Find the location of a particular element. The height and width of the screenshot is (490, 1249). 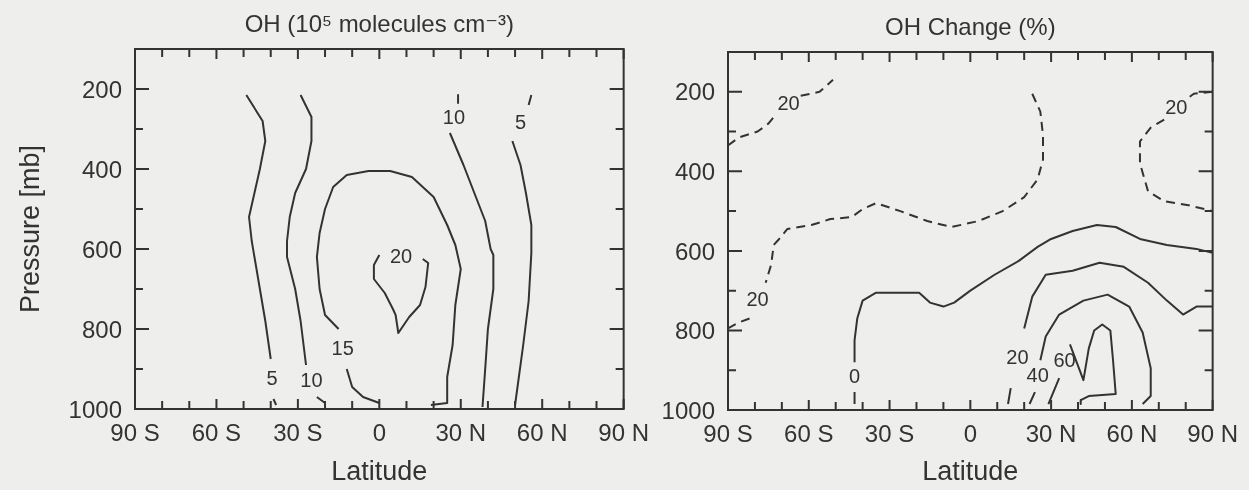

chart-title: OH Change (%) is located at coordinates (970, 26).